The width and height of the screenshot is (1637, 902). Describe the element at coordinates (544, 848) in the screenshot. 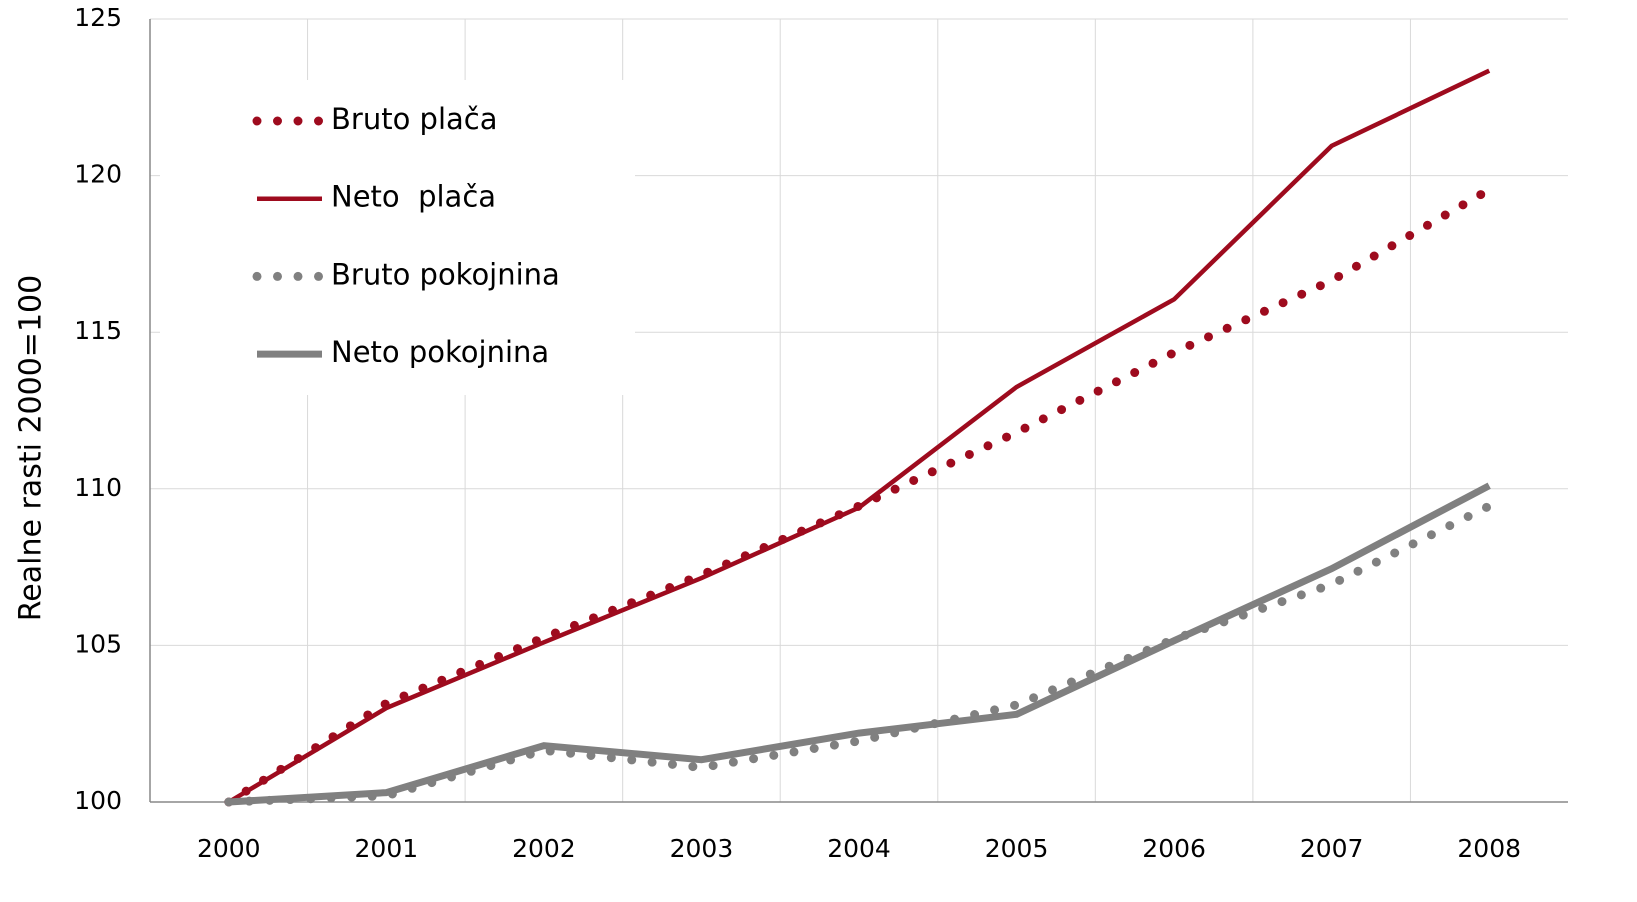

I see `x-tick-label: 2002` at that location.